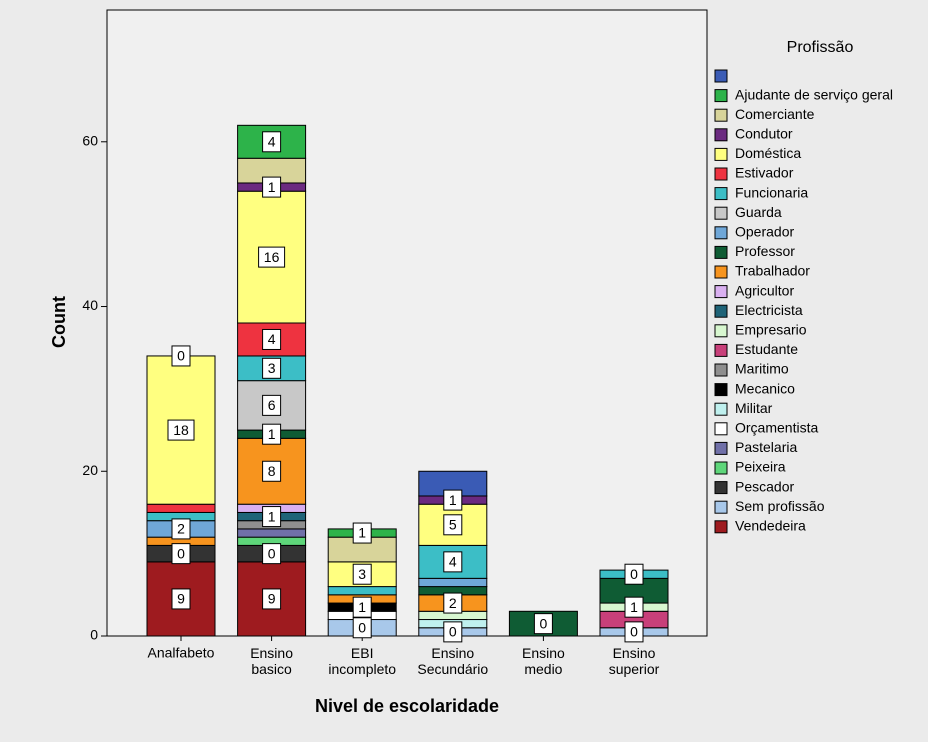  Describe the element at coordinates (764, 290) in the screenshot. I see `legend-label: Agricultor` at that location.